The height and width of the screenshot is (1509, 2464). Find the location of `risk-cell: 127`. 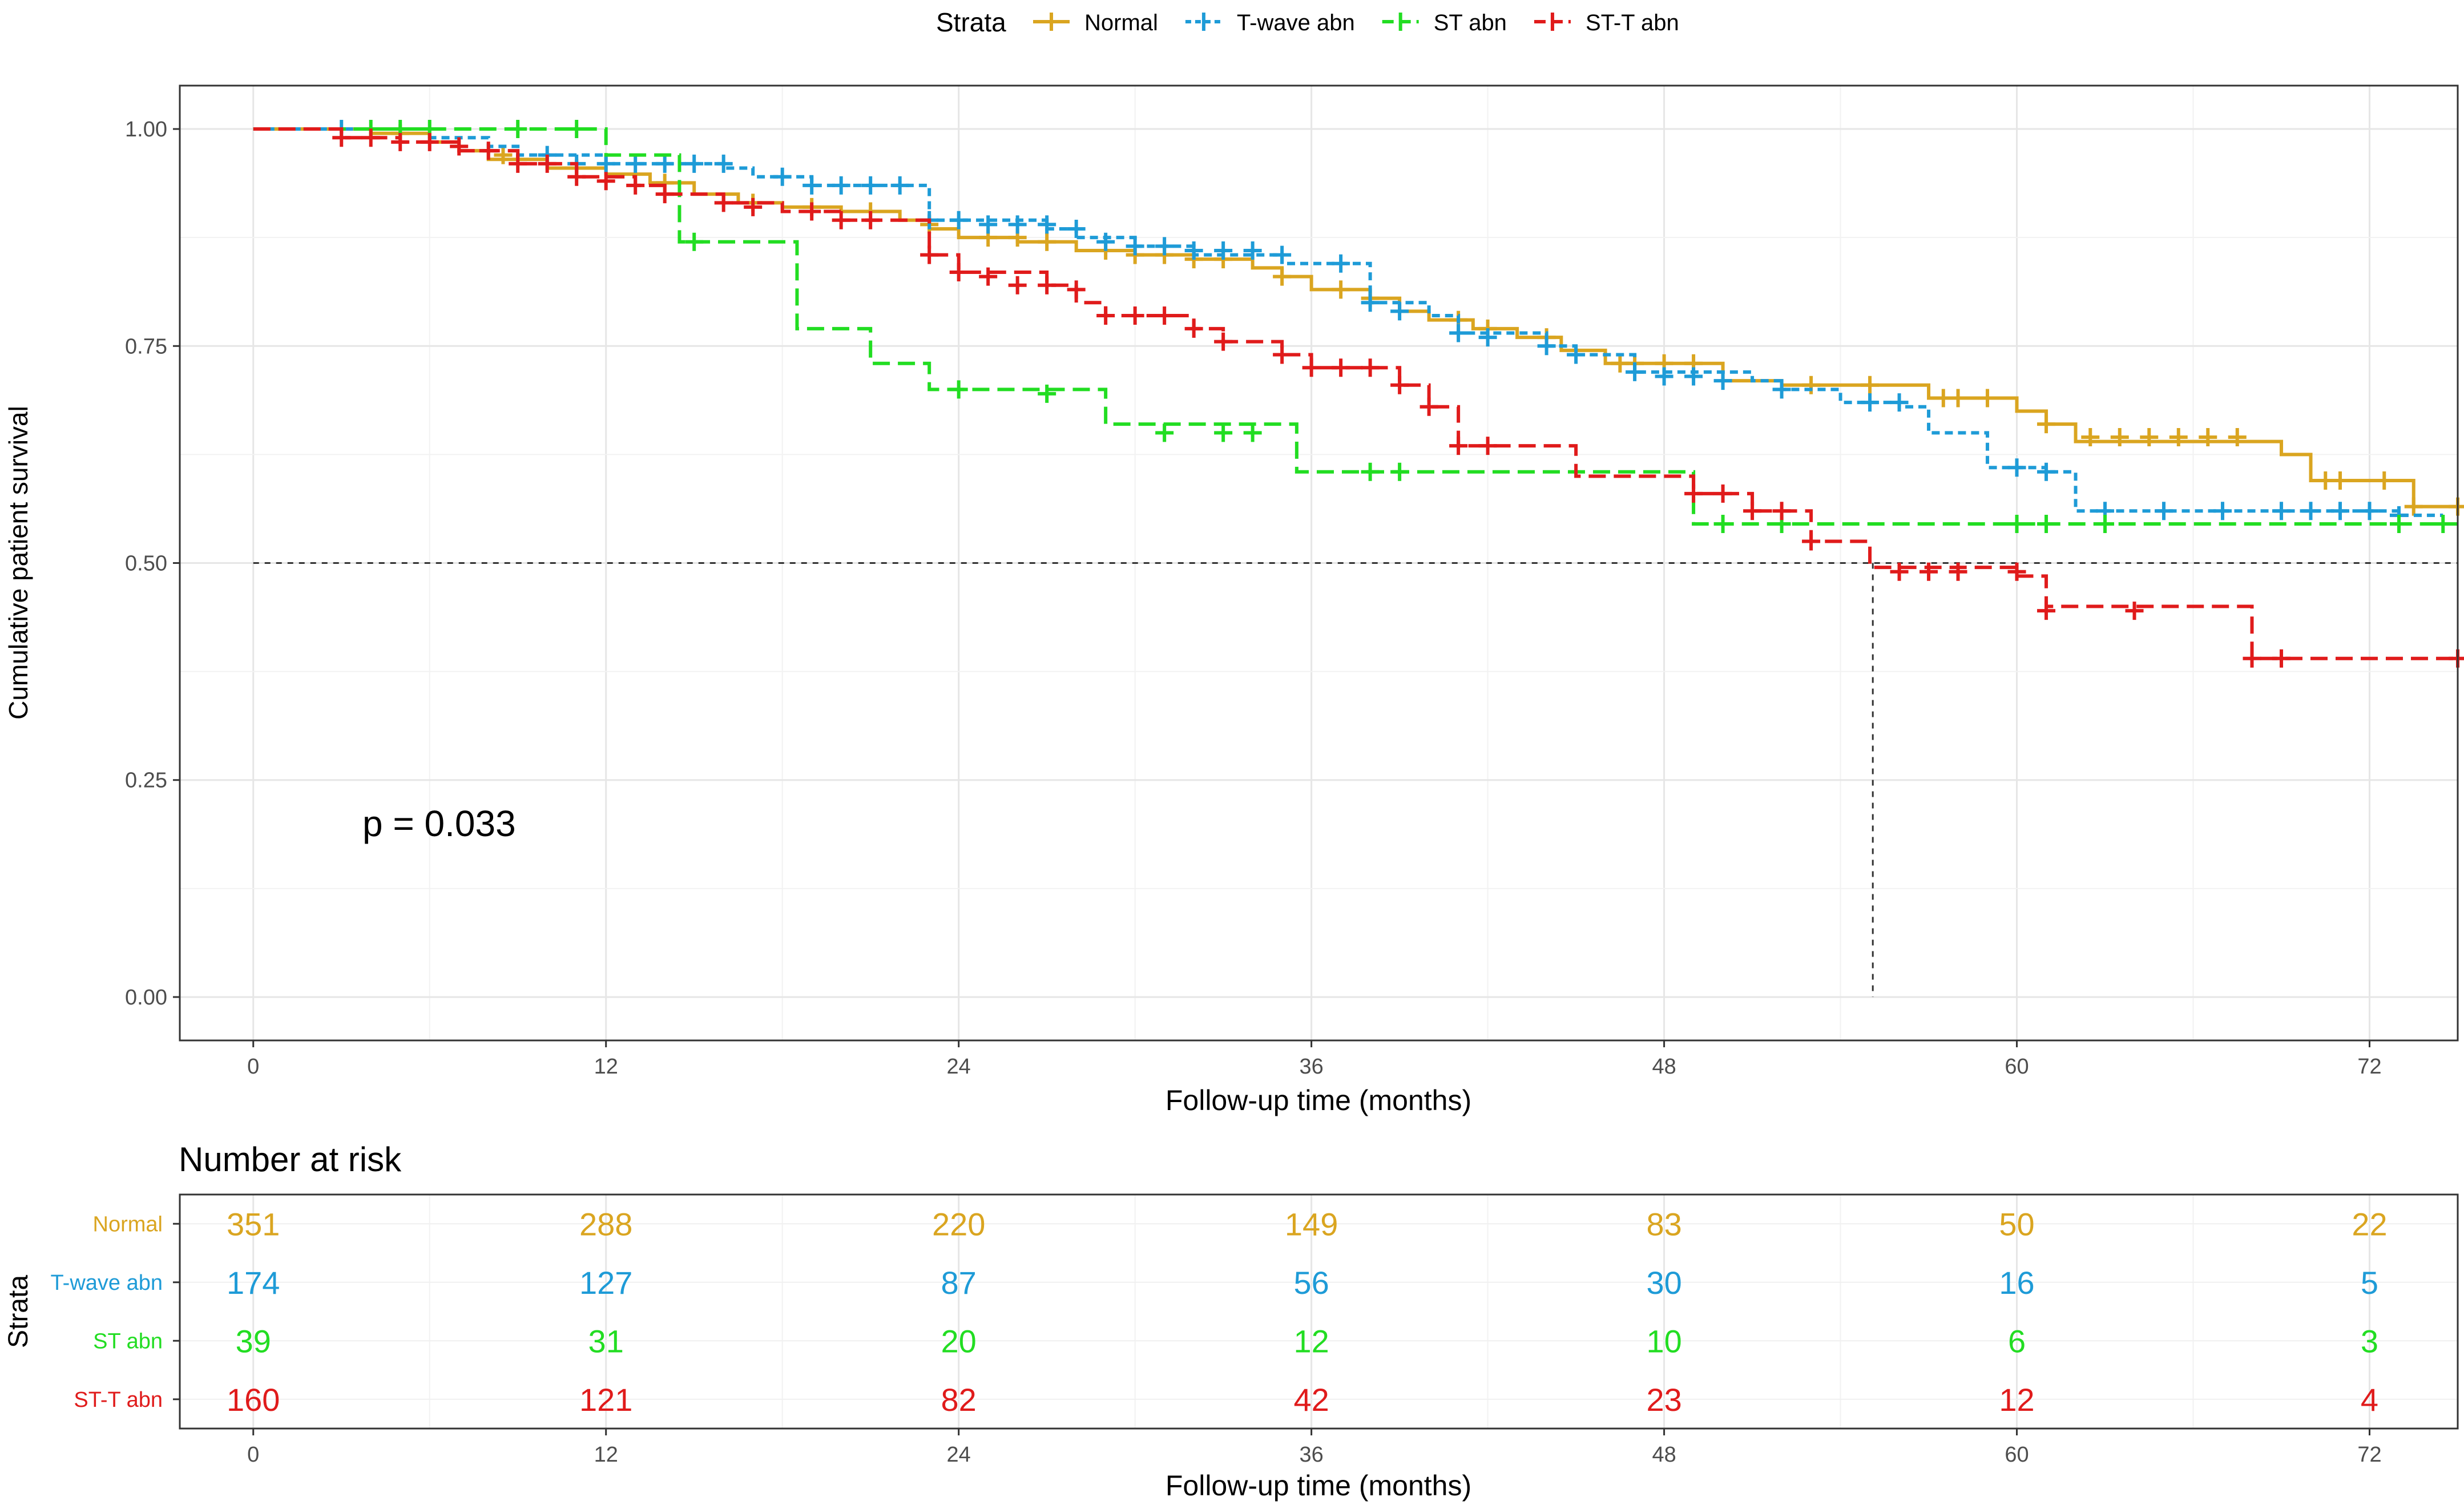

risk-cell: 127 is located at coordinates (605, 1283).